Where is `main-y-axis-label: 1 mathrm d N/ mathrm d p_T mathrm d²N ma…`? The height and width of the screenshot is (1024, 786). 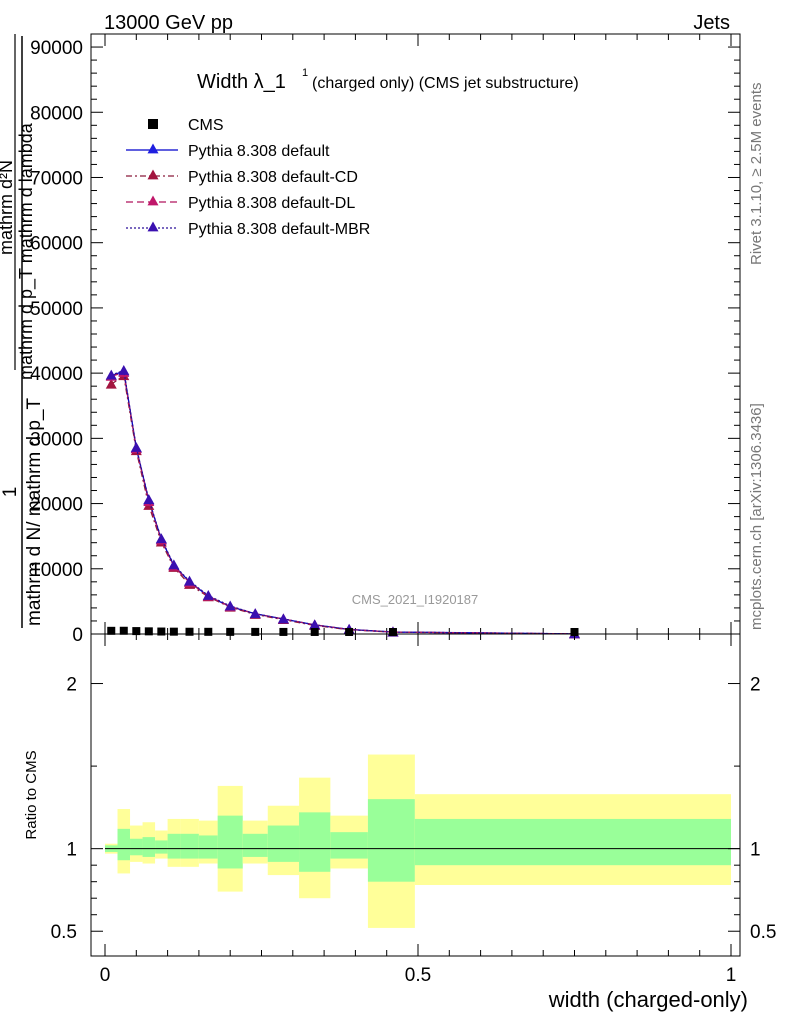 main-y-axis-label: 1 mathrm d N/ mathrm d p_T mathrm d²N ma… is located at coordinates (22, 331).